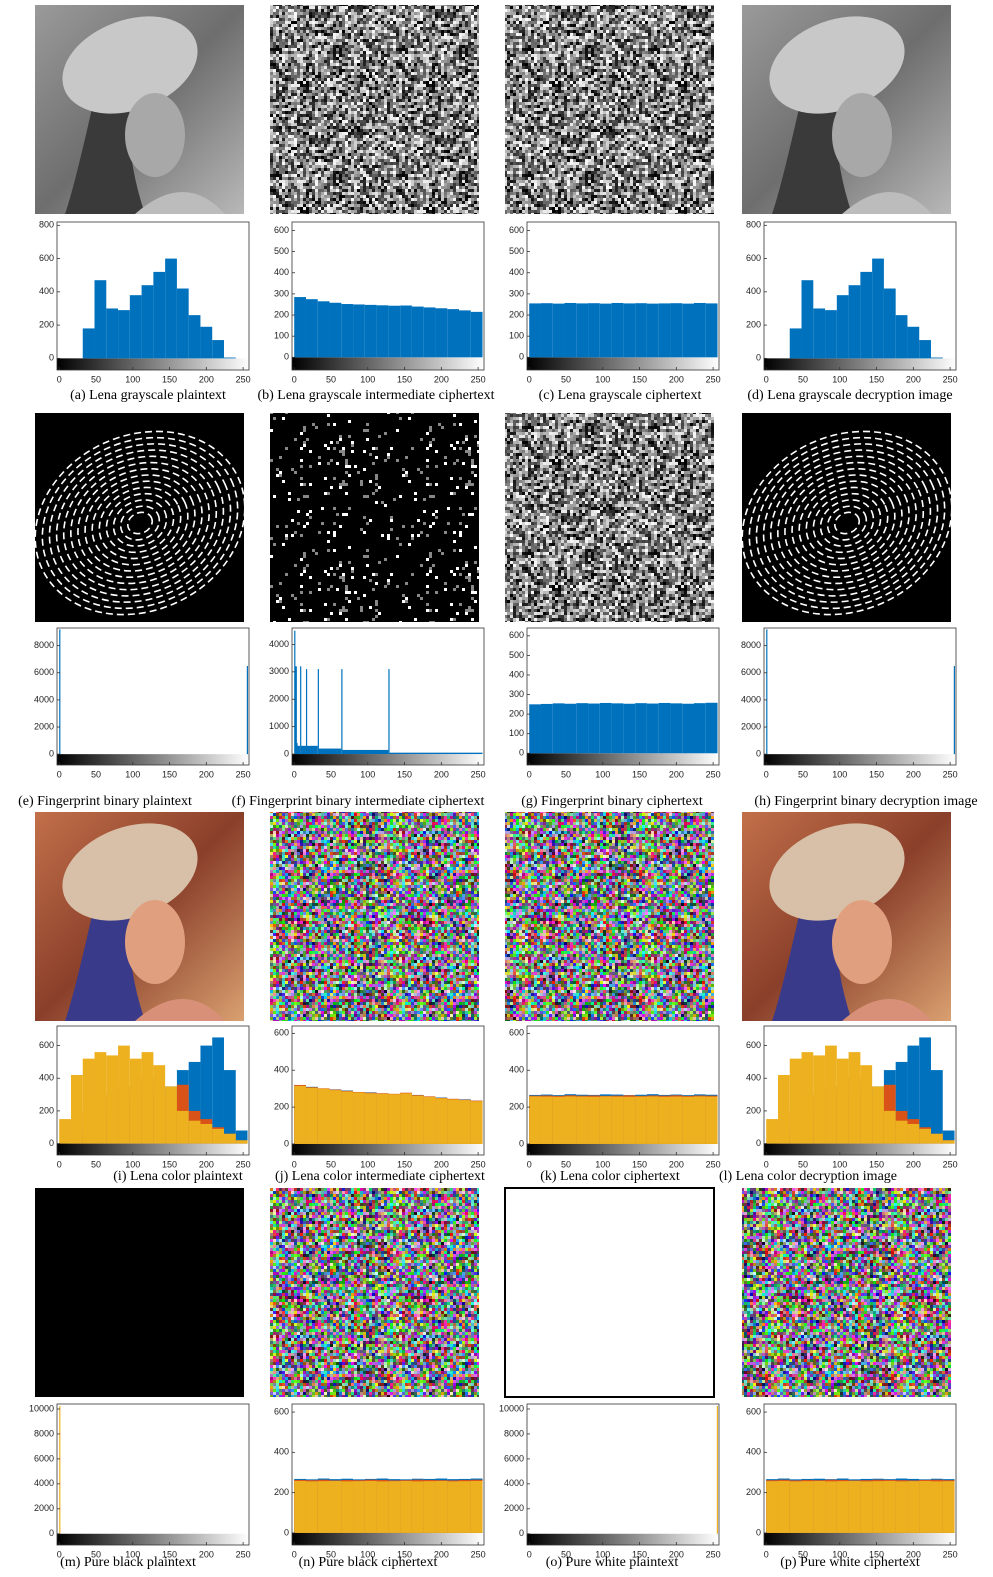 Image resolution: width=993 pixels, height=1577 pixels. What do you see at coordinates (516, 655) in the screenshot?
I see `y-tick-label: 500` at bounding box center [516, 655].